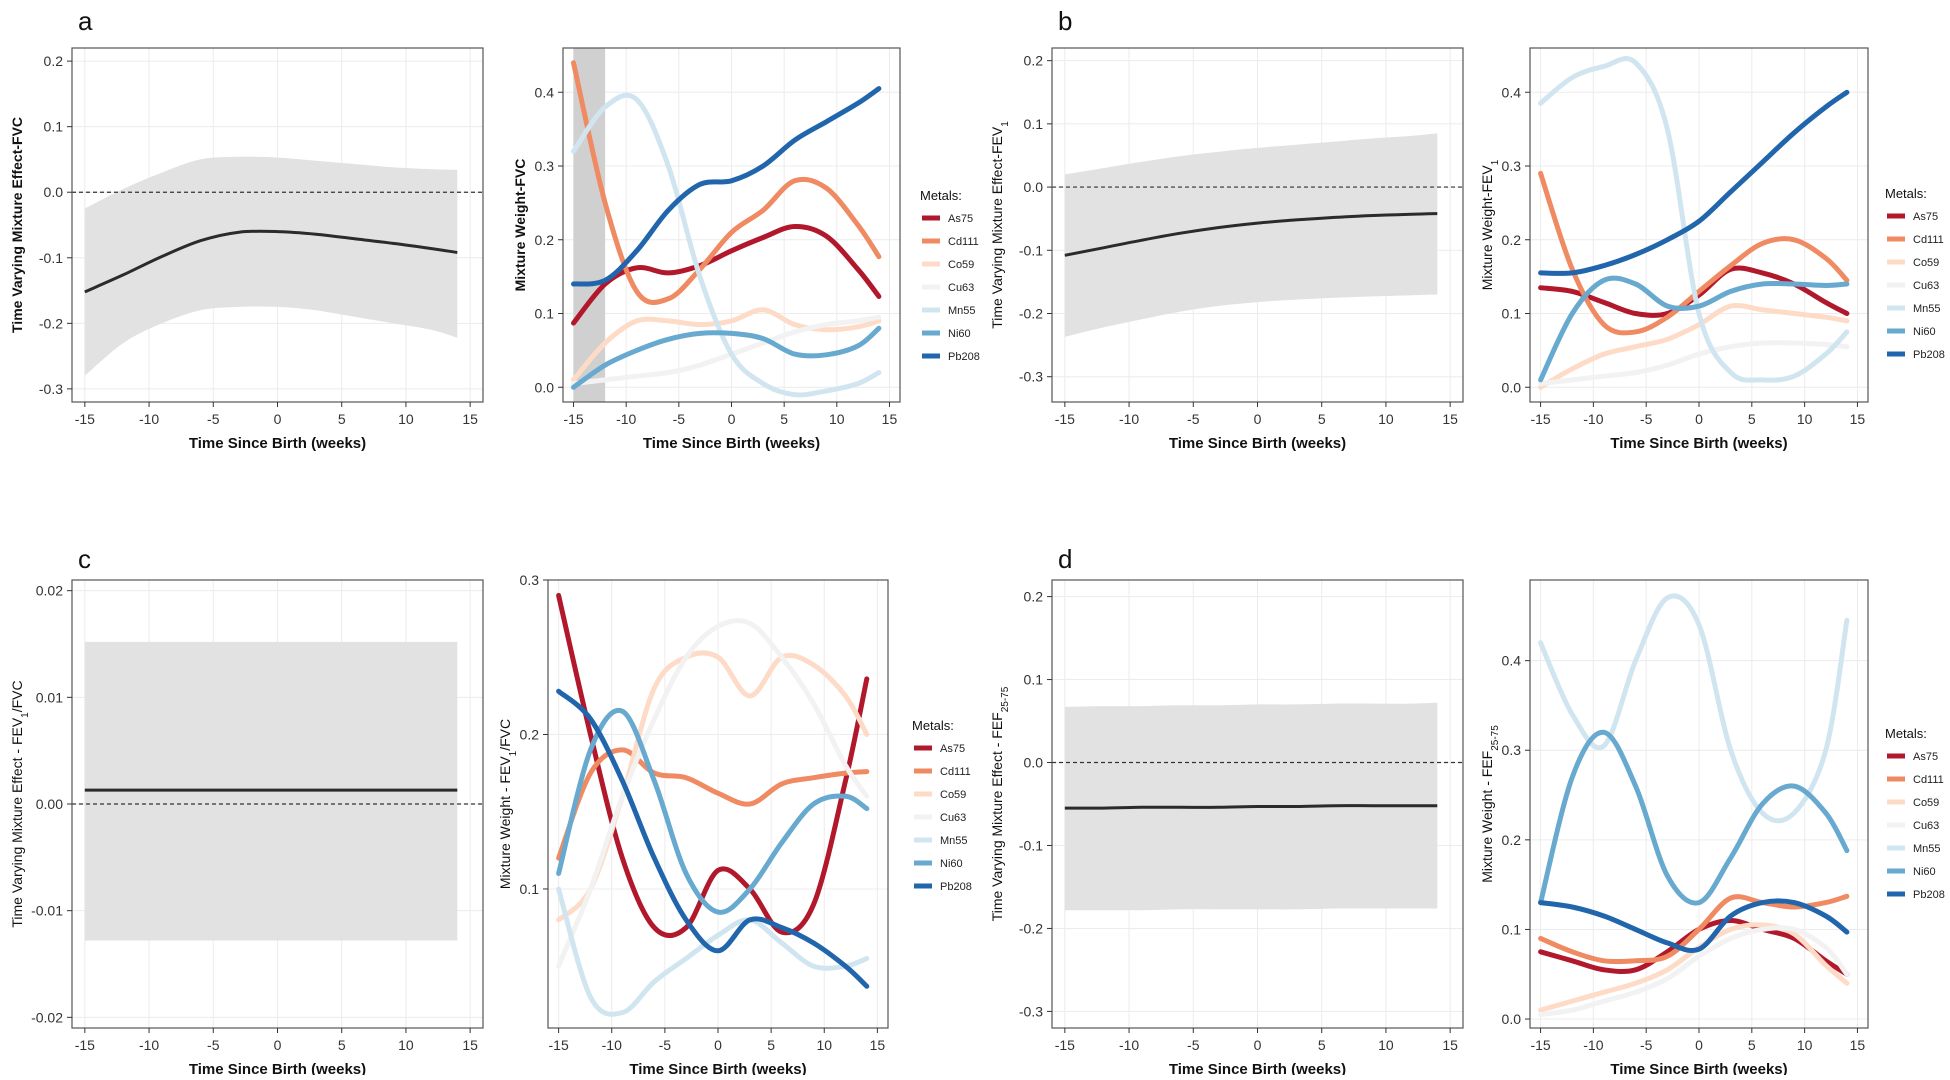 This screenshot has height=1080, width=1950. I want to click on series-line-as75, so click(1694, 291).